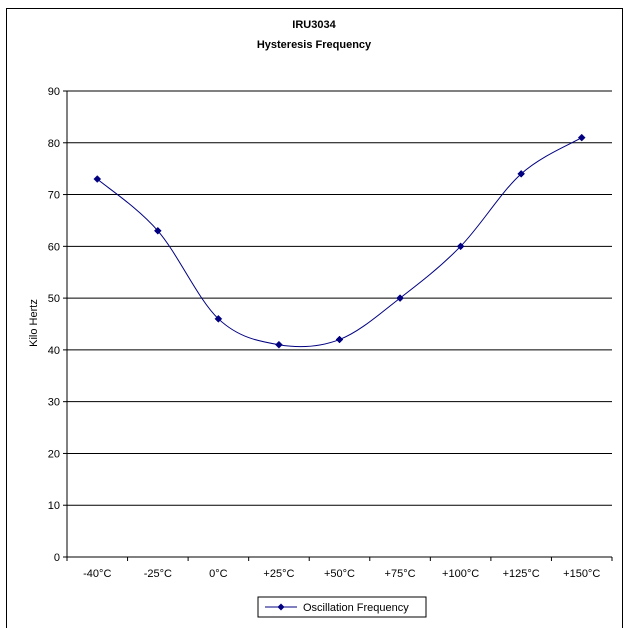 This screenshot has height=628, width=629. What do you see at coordinates (34, 323) in the screenshot?
I see `y-axis-title: Kilo Hertz` at bounding box center [34, 323].